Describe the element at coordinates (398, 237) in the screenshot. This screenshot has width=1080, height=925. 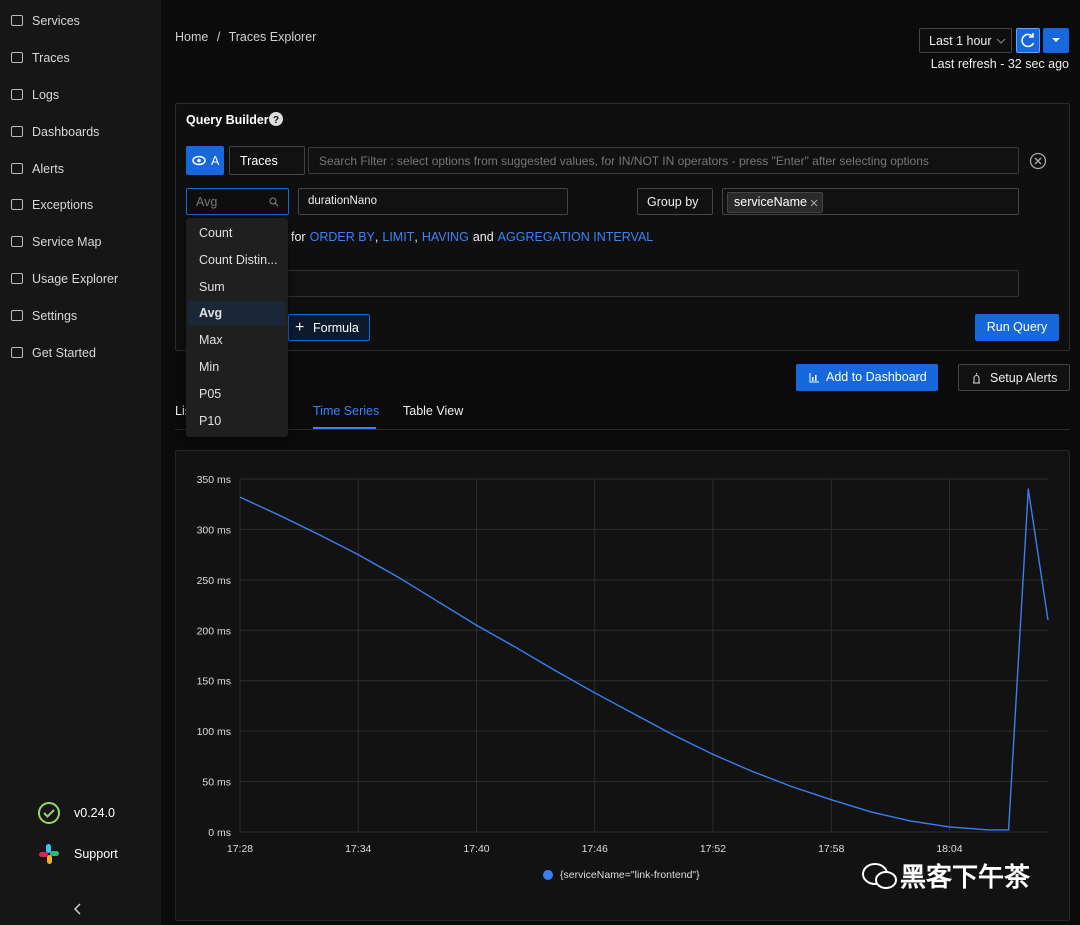
I see `hint-link: LIMIT` at that location.